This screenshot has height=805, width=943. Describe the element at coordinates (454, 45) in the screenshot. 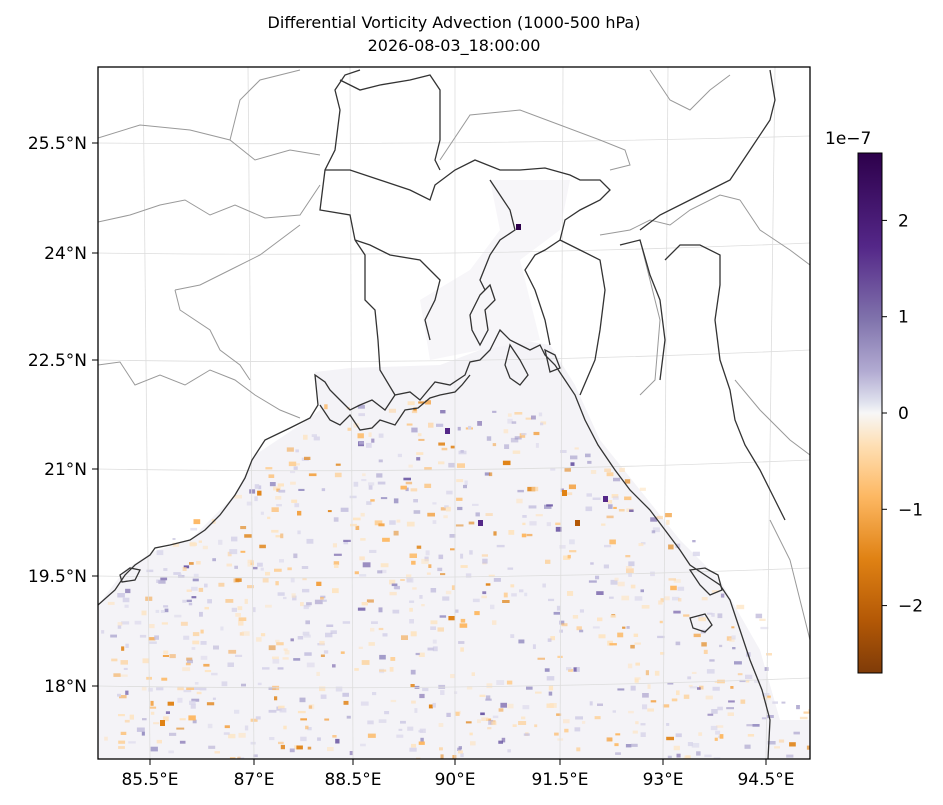

I see `map-subtitle: 2026-08-03_18:00:00` at that location.